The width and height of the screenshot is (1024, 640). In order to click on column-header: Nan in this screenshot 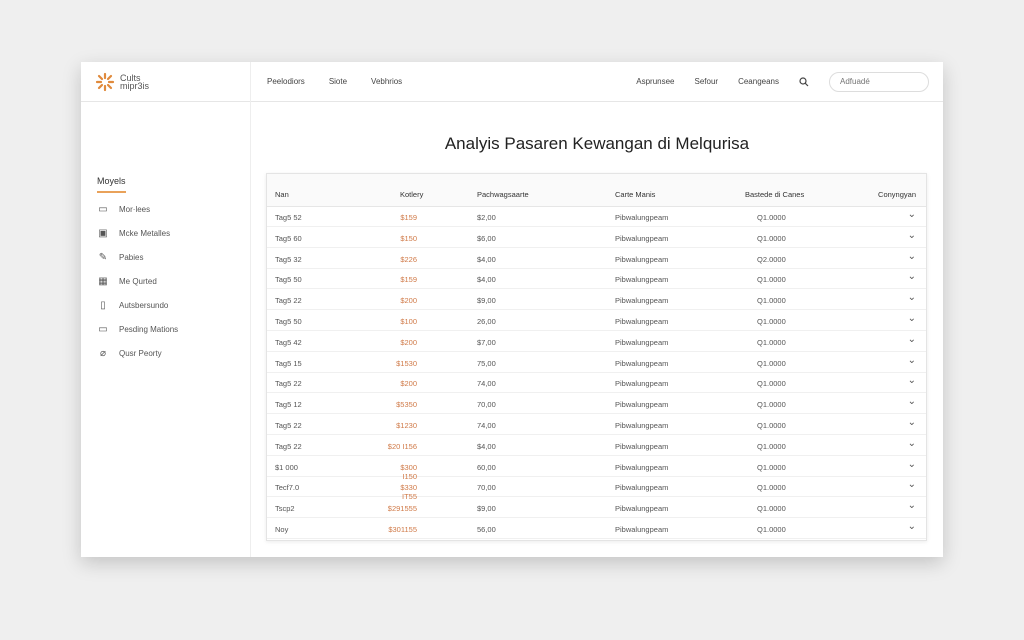, I will do `click(282, 194)`.